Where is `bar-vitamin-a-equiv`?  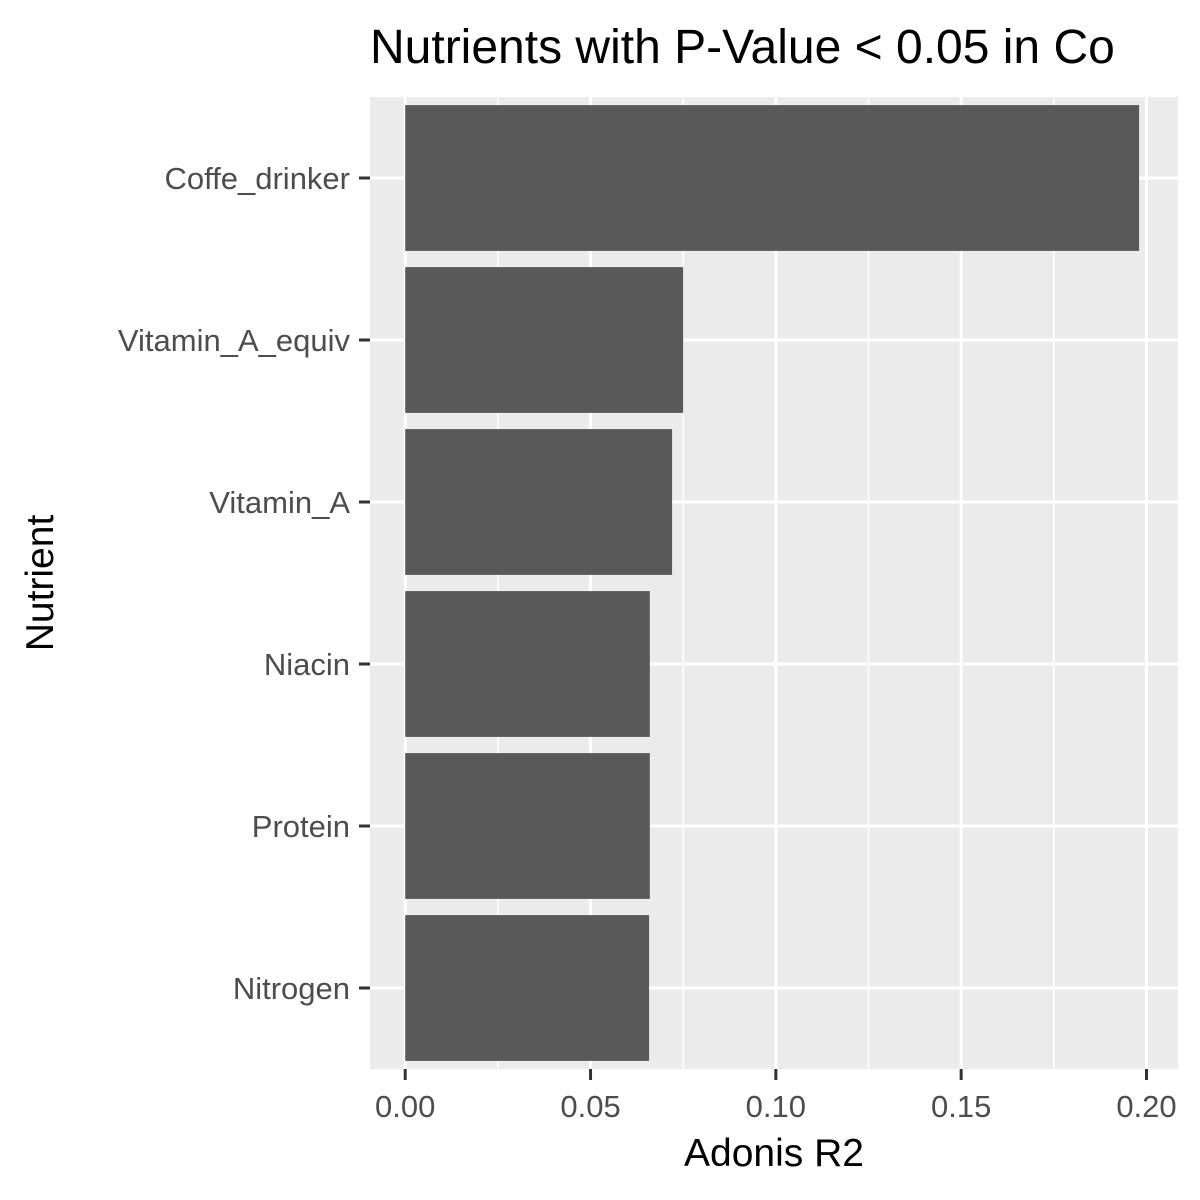
bar-vitamin-a-equiv is located at coordinates (544, 340).